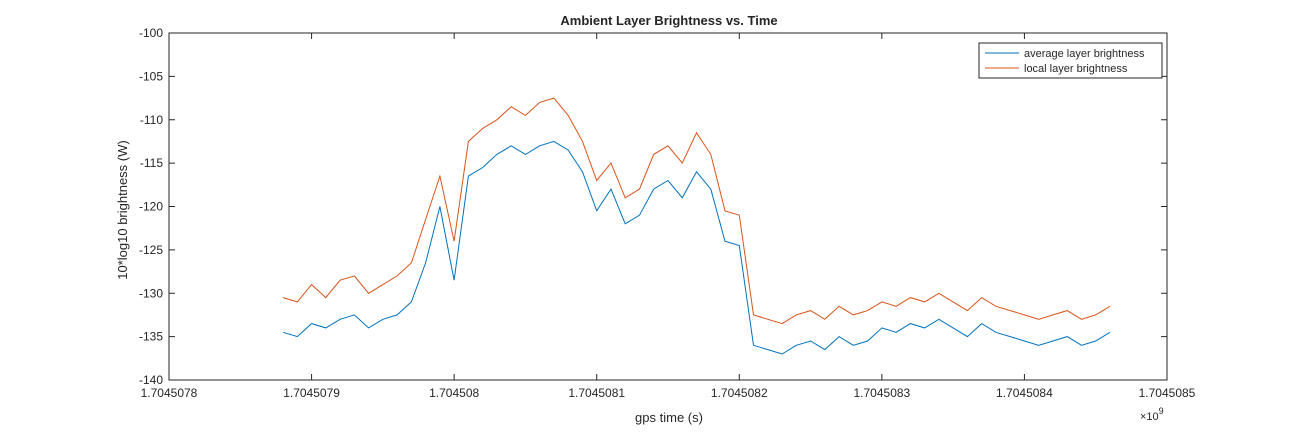  I want to click on y-tick-label: -135, so click(151, 337).